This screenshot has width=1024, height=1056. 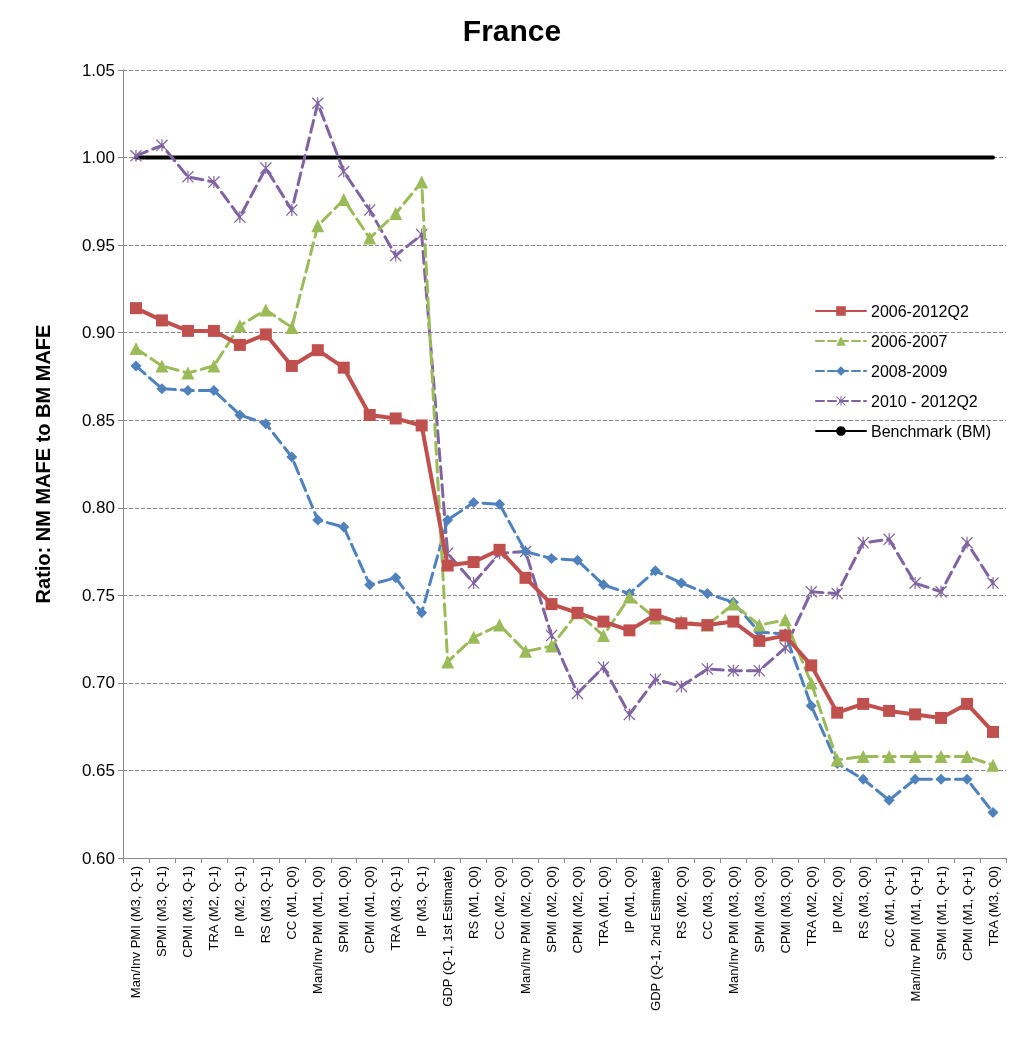 I want to click on x-tick-label: TRA (M1, Q0), so click(x=603, y=906).